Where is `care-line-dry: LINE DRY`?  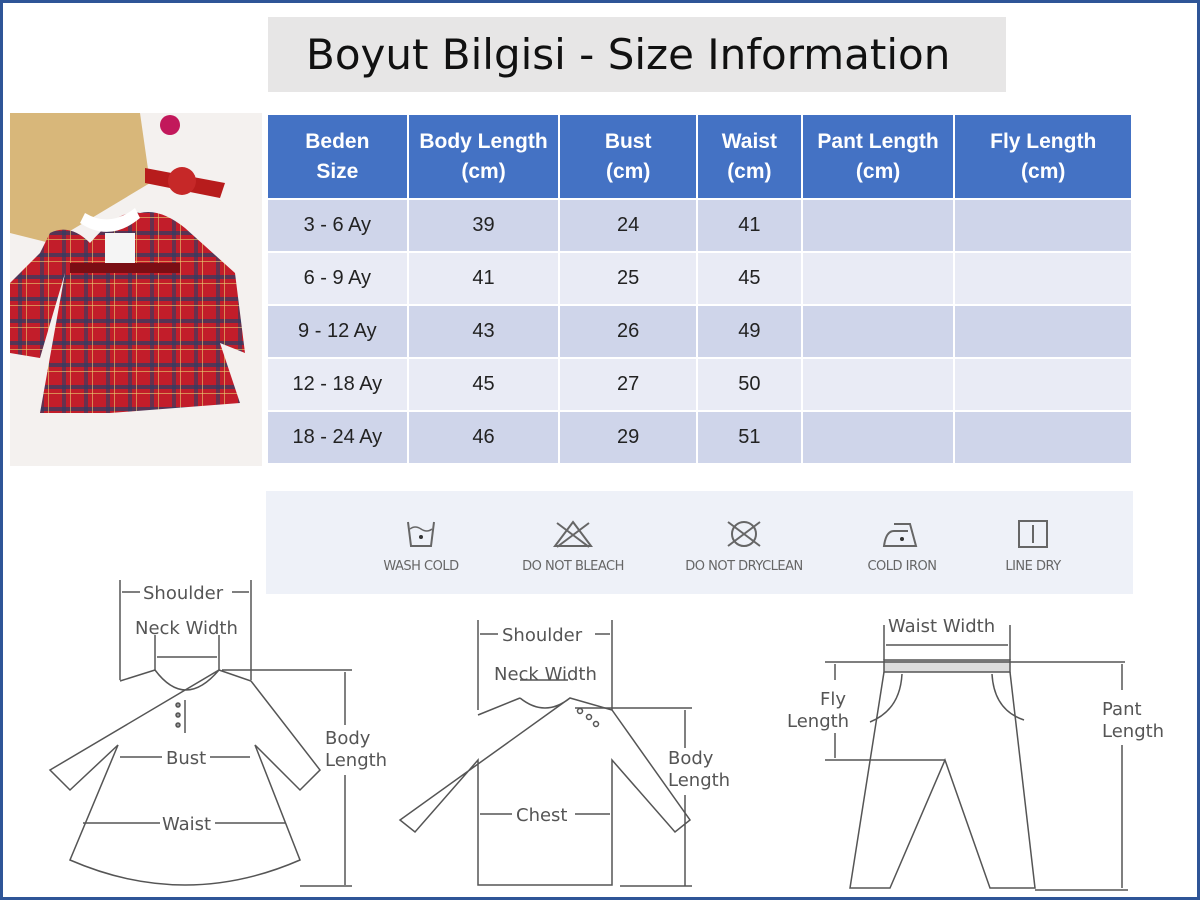 care-line-dry: LINE DRY is located at coordinates (1033, 532).